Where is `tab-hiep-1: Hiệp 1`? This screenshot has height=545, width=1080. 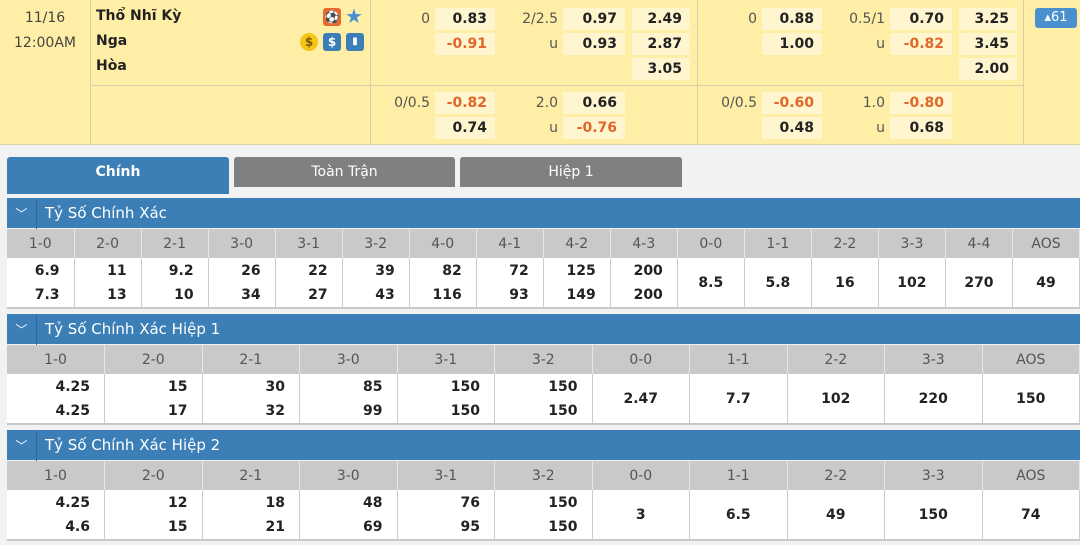 tab-hiep-1: Hiệp 1 is located at coordinates (571, 172).